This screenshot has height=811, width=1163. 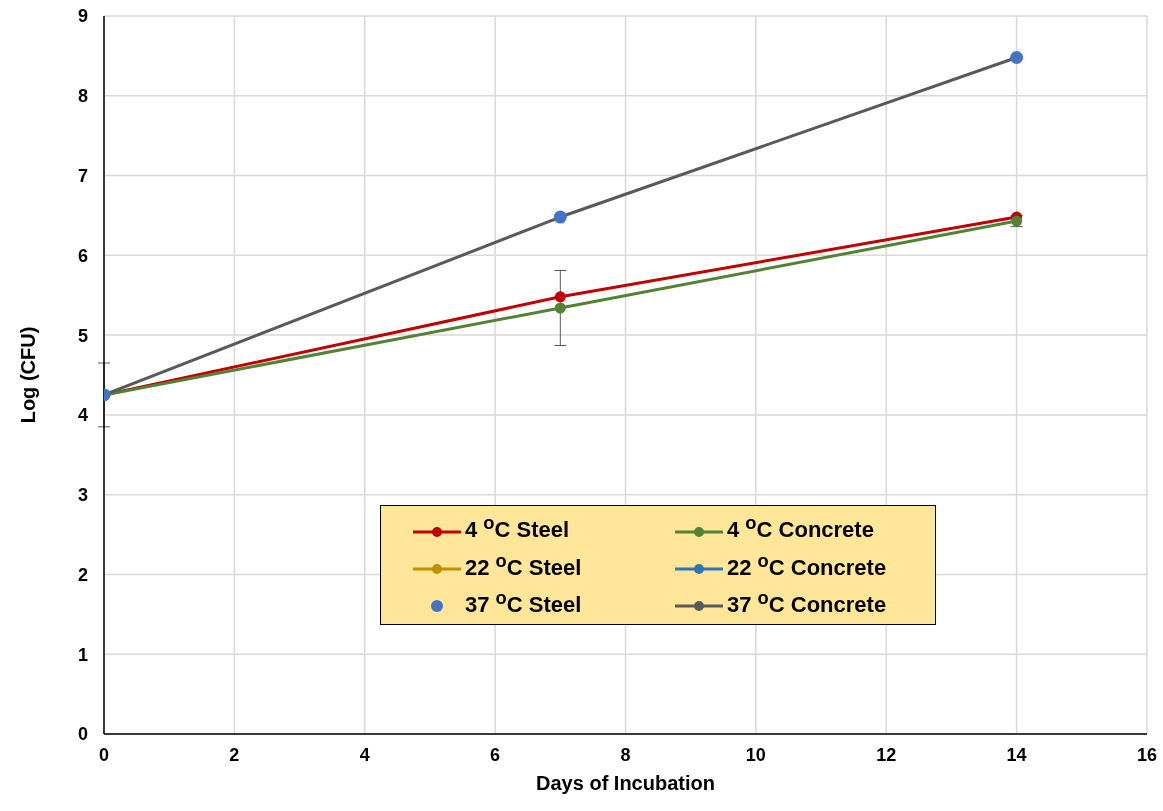 What do you see at coordinates (807, 601) in the screenshot?
I see `legend-label: 37 $^{o}$C Concrete` at bounding box center [807, 601].